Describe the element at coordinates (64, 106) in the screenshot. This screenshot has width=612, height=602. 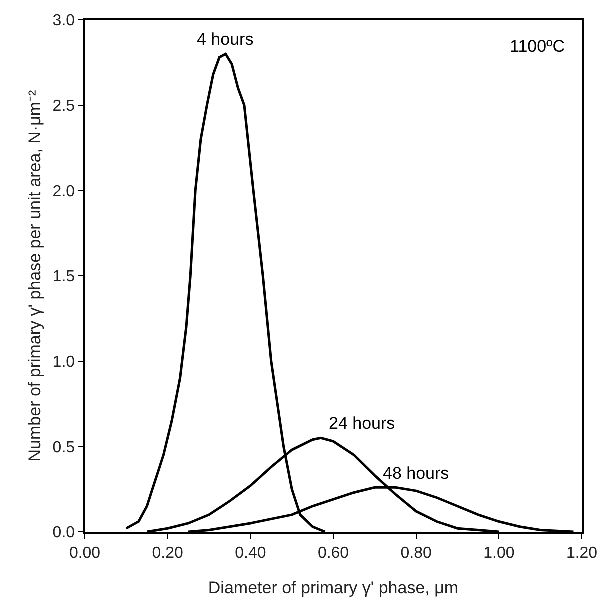
I see `y-tick-label: 2.5` at that location.